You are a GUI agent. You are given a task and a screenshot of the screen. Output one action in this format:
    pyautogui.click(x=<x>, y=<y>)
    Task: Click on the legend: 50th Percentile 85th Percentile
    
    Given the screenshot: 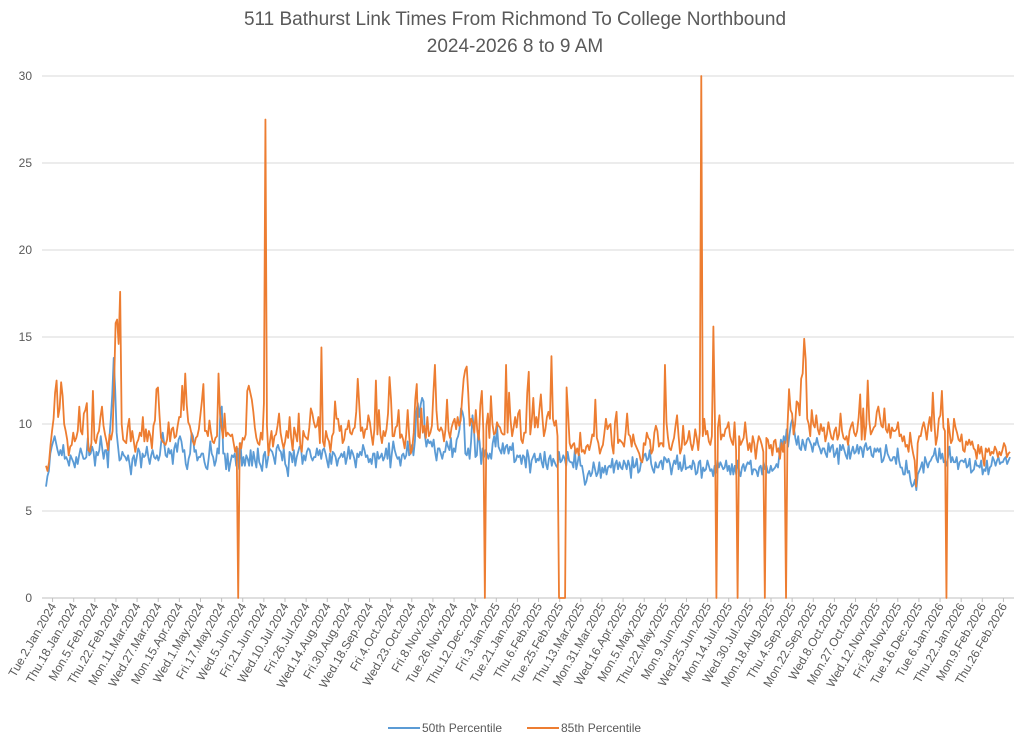 What is the action you would take?
    pyautogui.click(x=514, y=728)
    